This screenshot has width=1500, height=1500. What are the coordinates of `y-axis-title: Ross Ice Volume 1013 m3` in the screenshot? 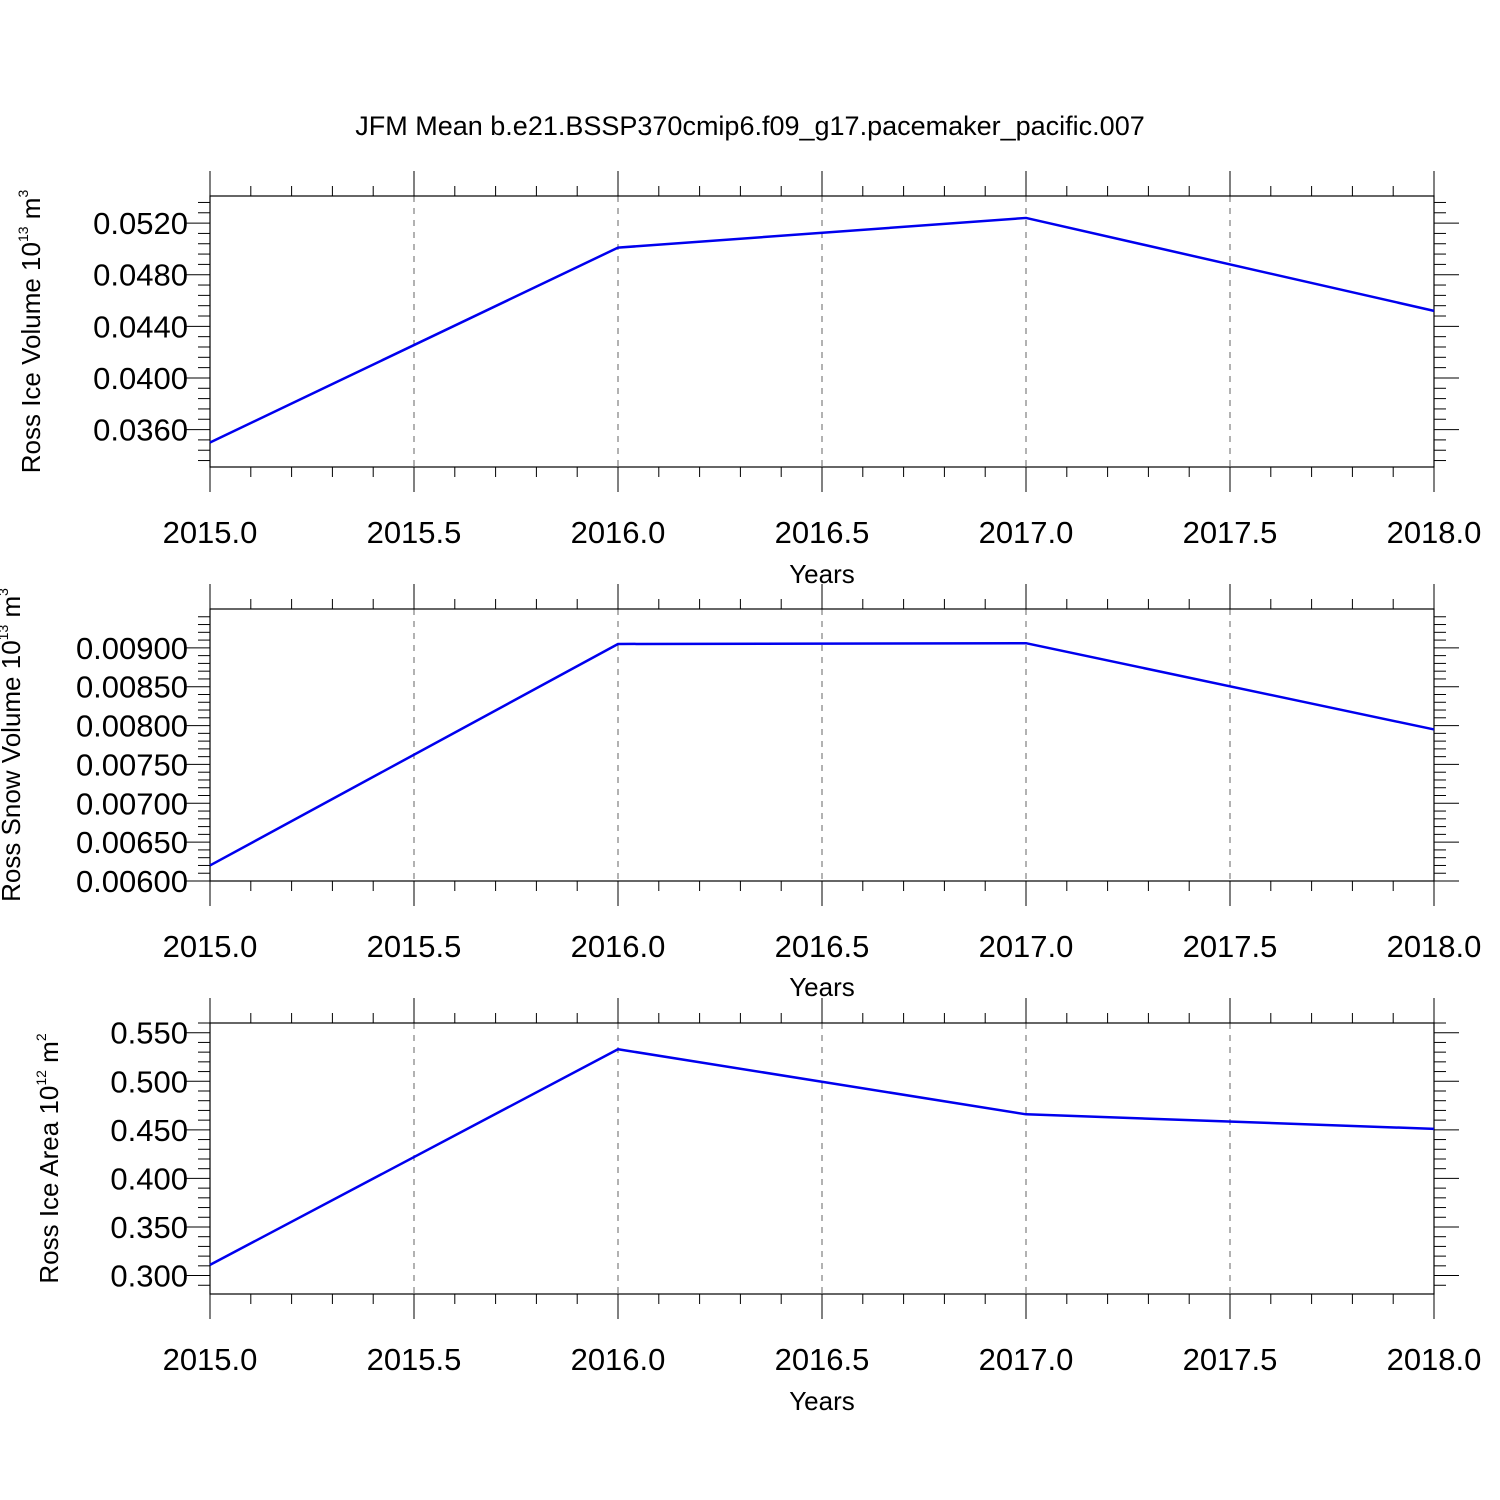 It's located at (30, 332).